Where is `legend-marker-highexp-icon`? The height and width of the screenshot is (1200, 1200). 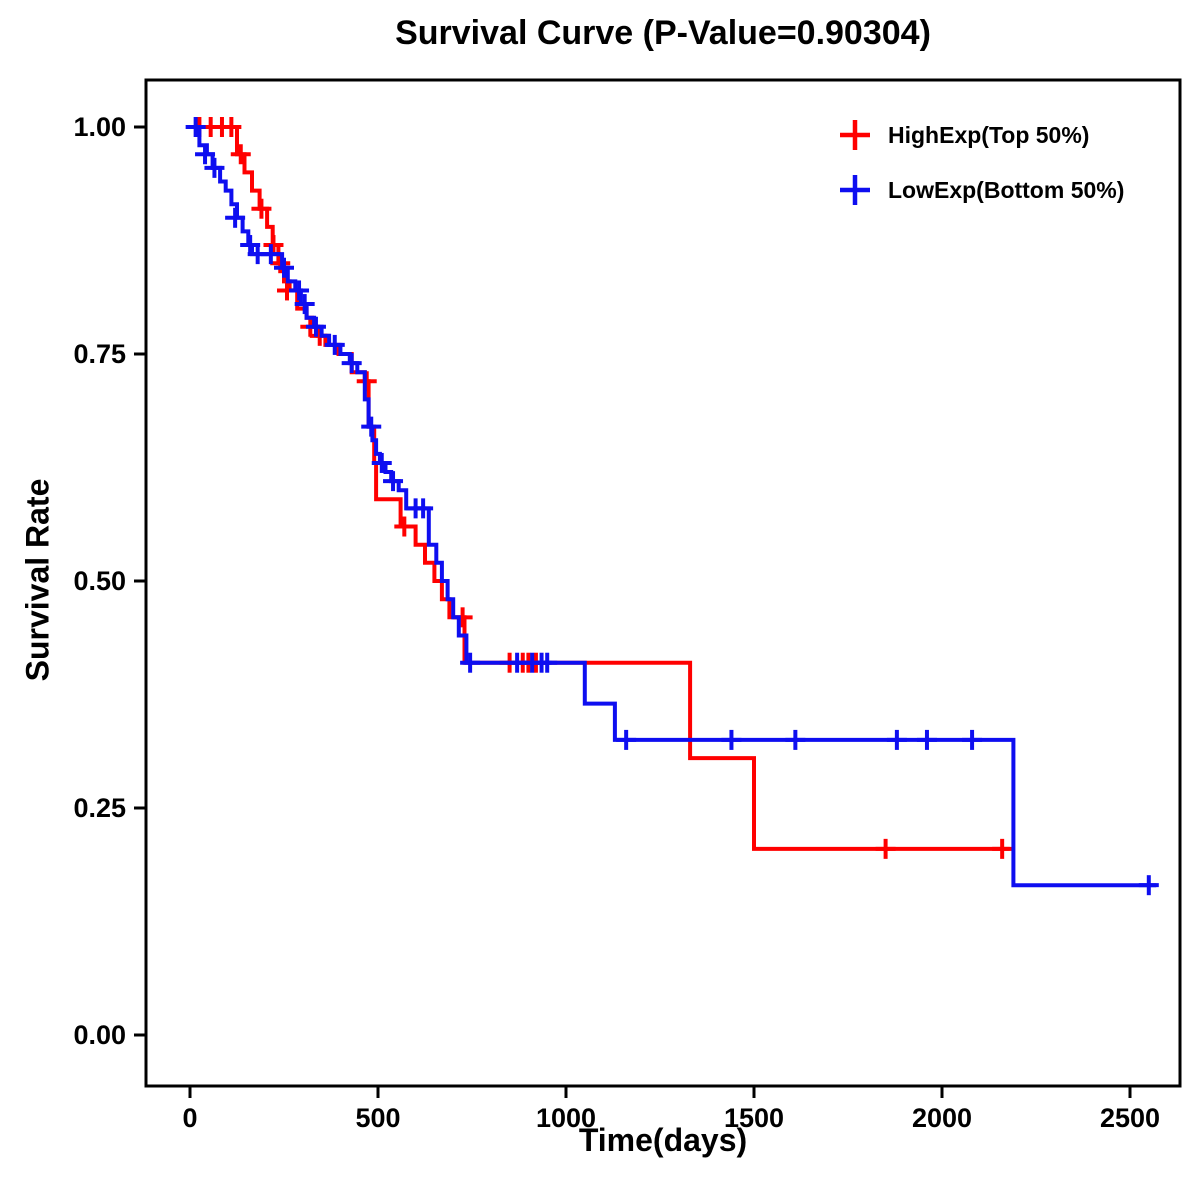 legend-marker-highexp-icon is located at coordinates (855, 135).